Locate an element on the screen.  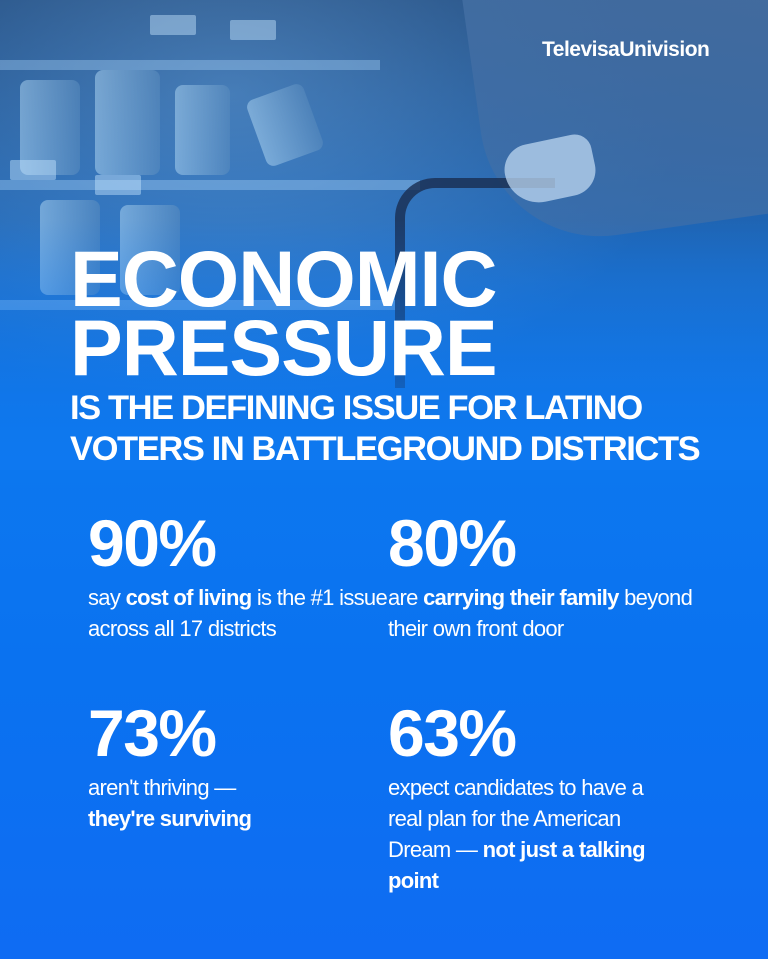
headline: ECONOMIC PRESSURE is located at coordinates (284, 313).